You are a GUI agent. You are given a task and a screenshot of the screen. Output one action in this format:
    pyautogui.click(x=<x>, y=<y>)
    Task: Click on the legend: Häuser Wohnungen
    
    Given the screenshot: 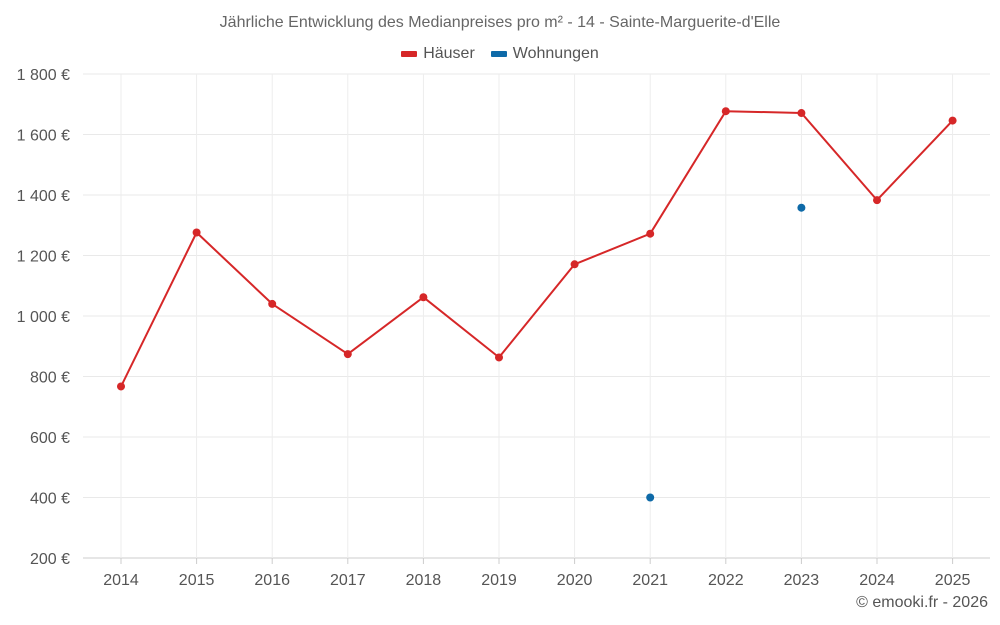 What is the action you would take?
    pyautogui.click(x=500, y=54)
    